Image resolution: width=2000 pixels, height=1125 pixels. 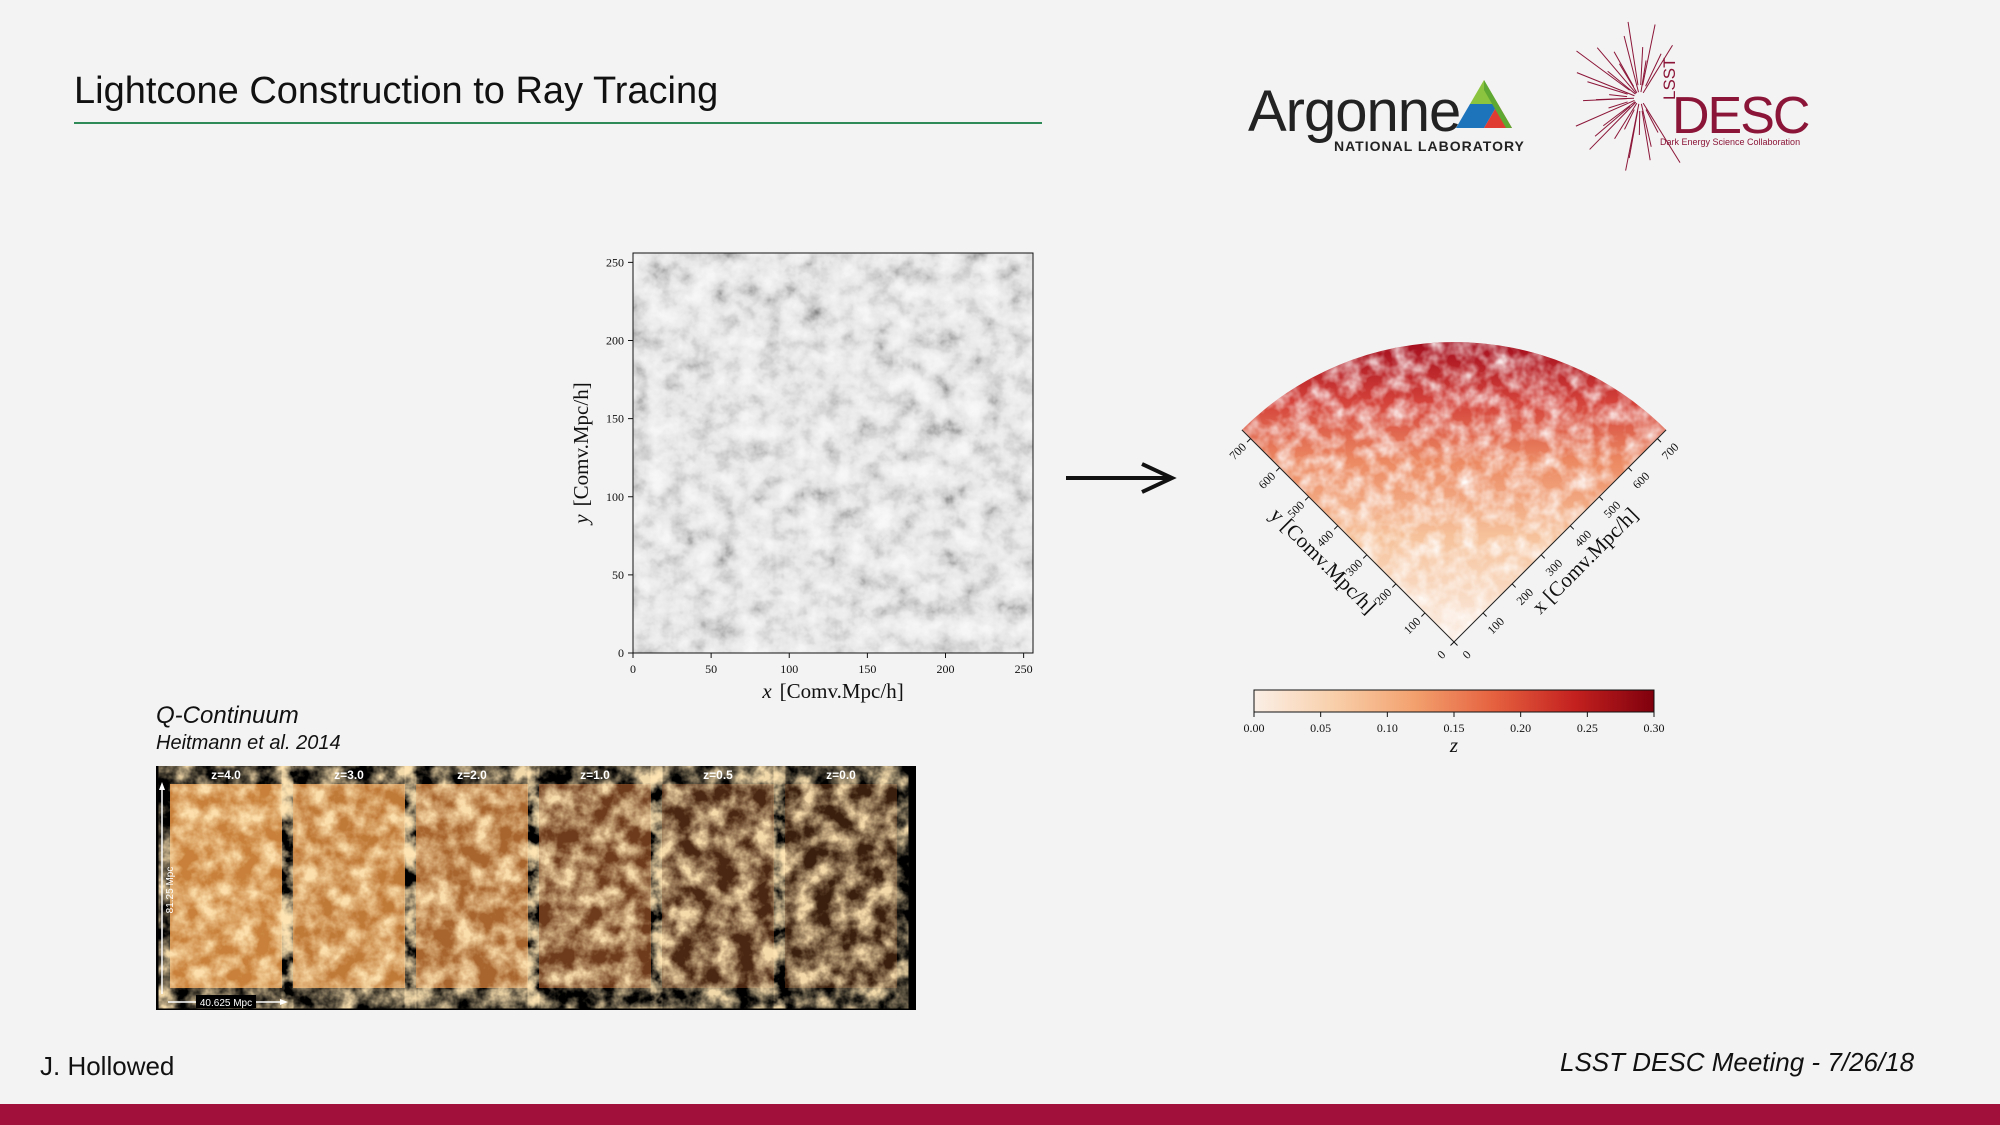 What do you see at coordinates (1587, 728) in the screenshot?
I see `colorbar-tick-label: 0.25` at bounding box center [1587, 728].